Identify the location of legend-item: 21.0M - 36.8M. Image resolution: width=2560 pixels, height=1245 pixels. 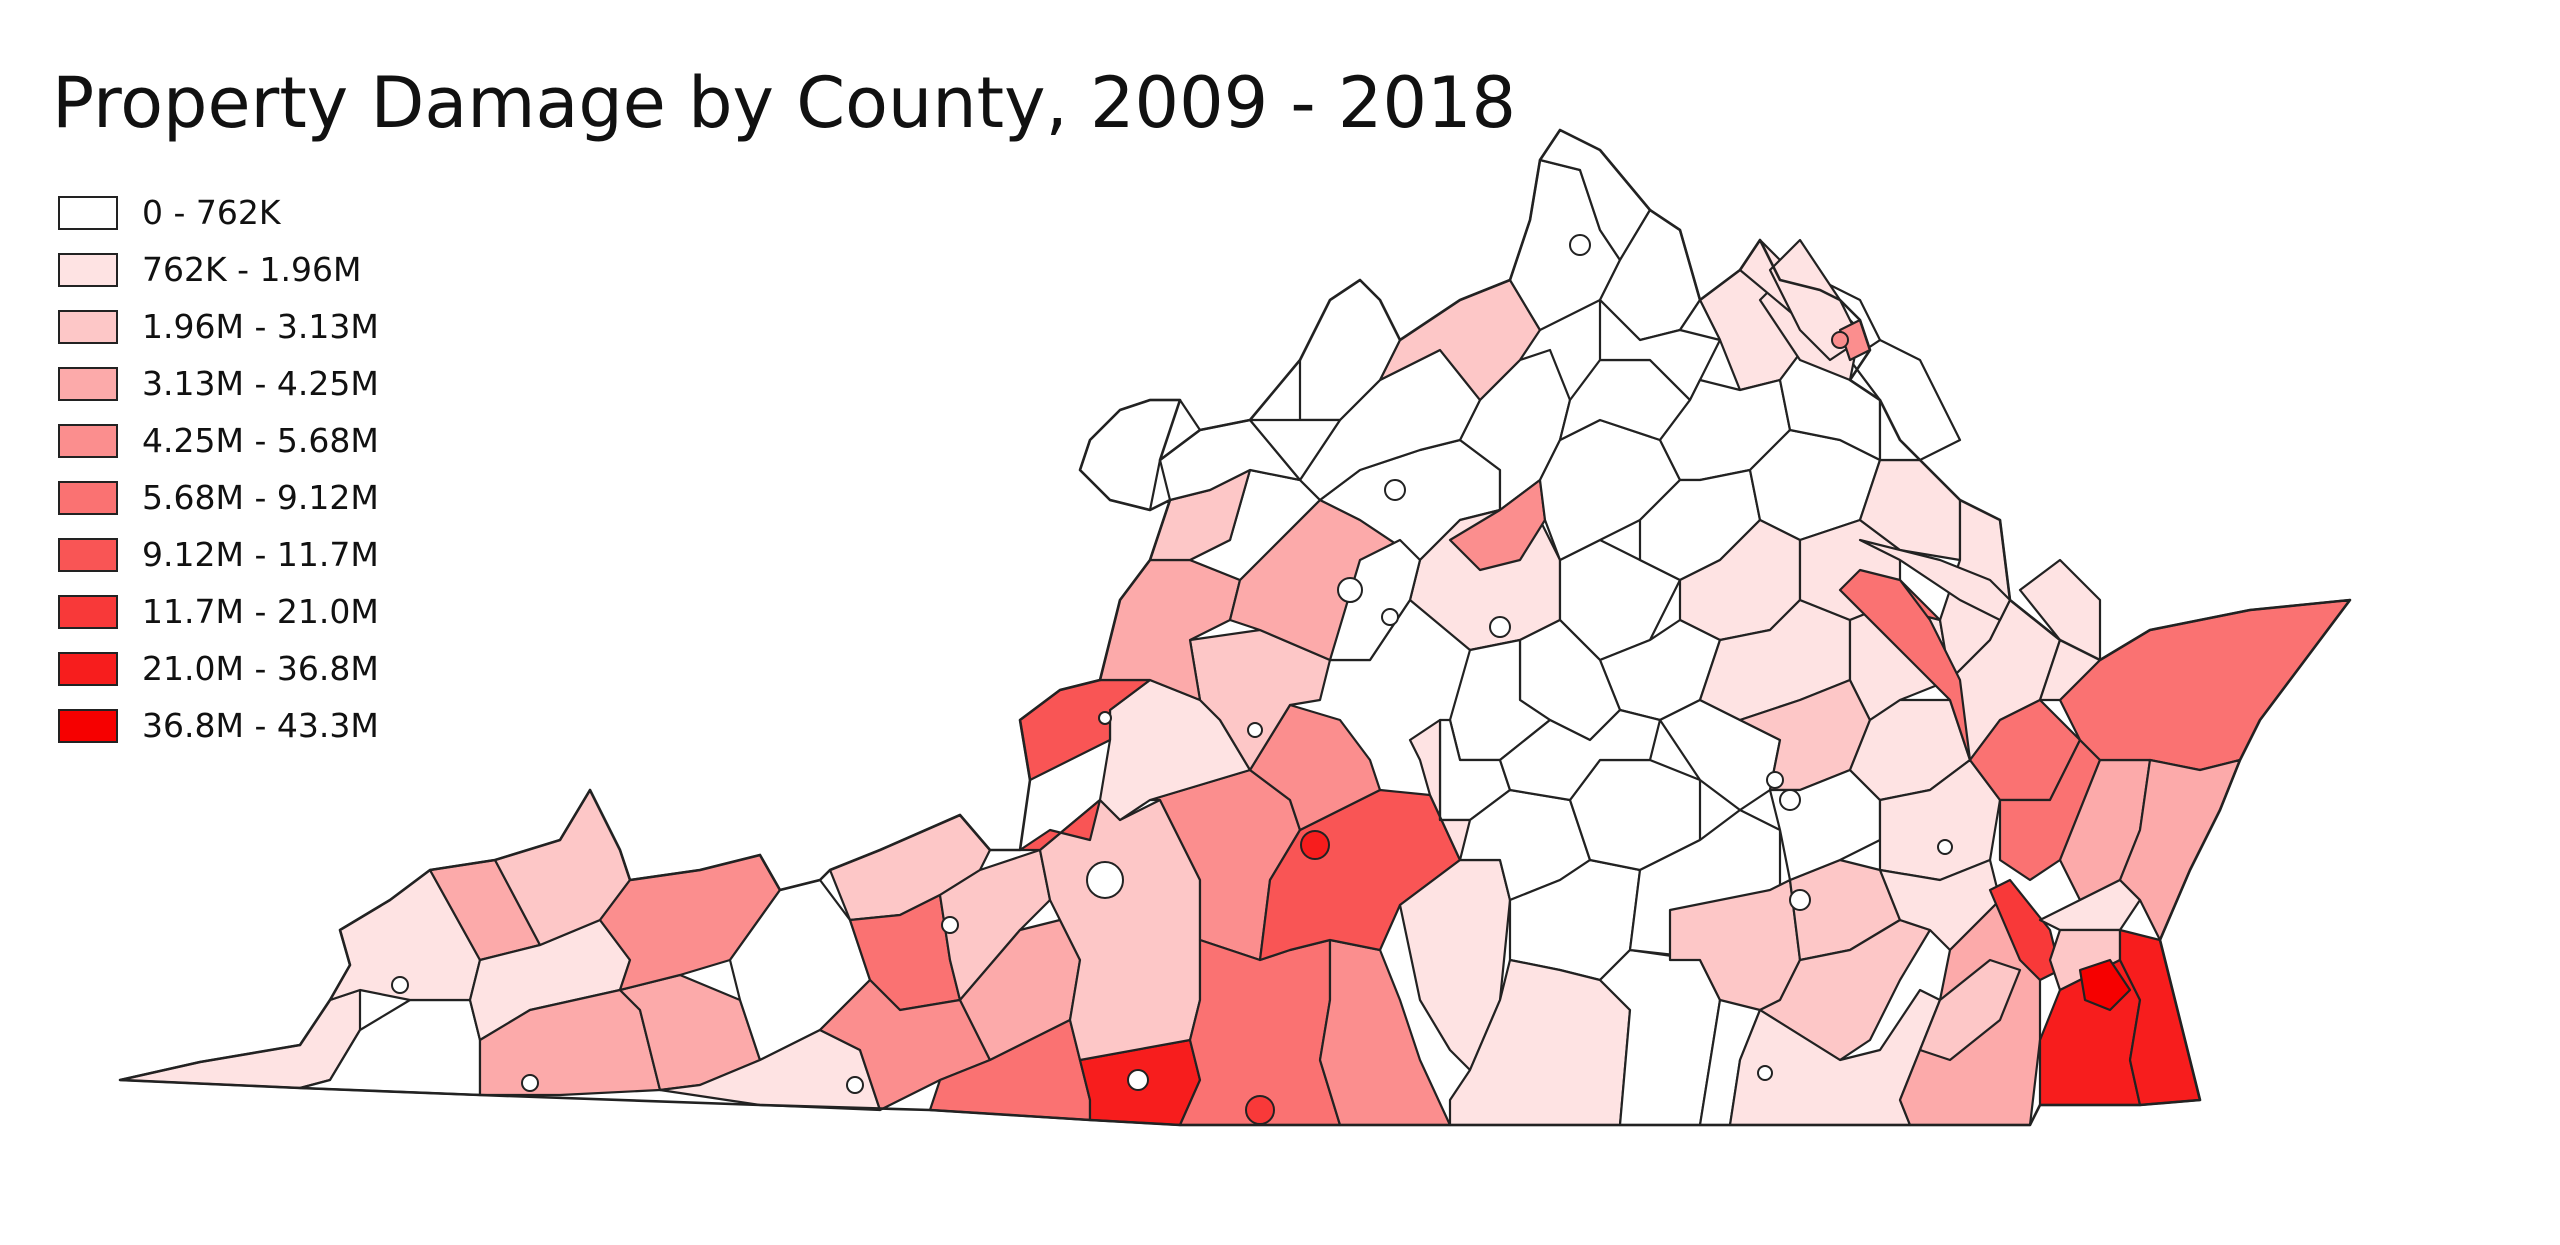
(218, 668).